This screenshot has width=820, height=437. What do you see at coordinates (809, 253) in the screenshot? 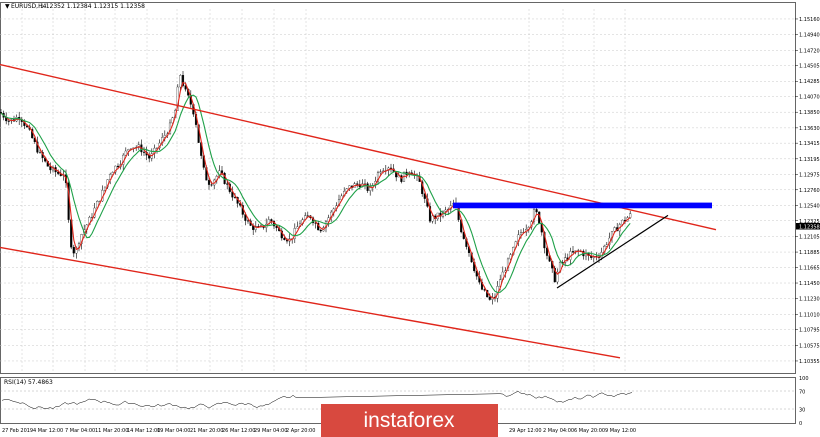
I see `price-axis-label: 1.11885` at bounding box center [809, 253].